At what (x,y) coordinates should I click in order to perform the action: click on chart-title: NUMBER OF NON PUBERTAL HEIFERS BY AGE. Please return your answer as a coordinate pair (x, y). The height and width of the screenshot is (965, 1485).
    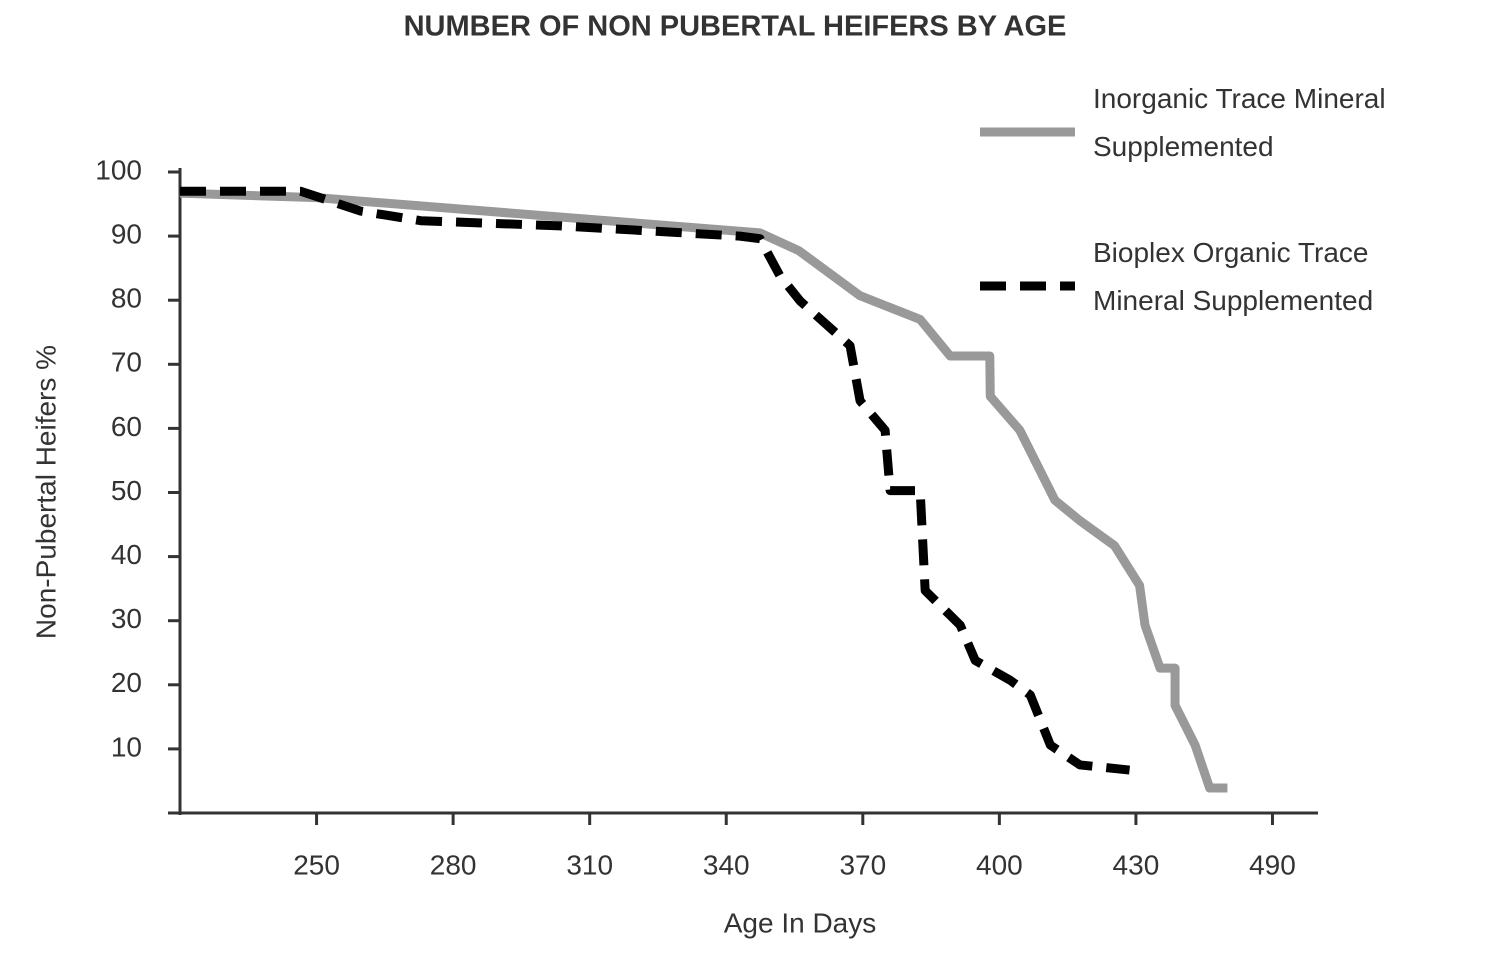
    Looking at the image, I should click on (735, 27).